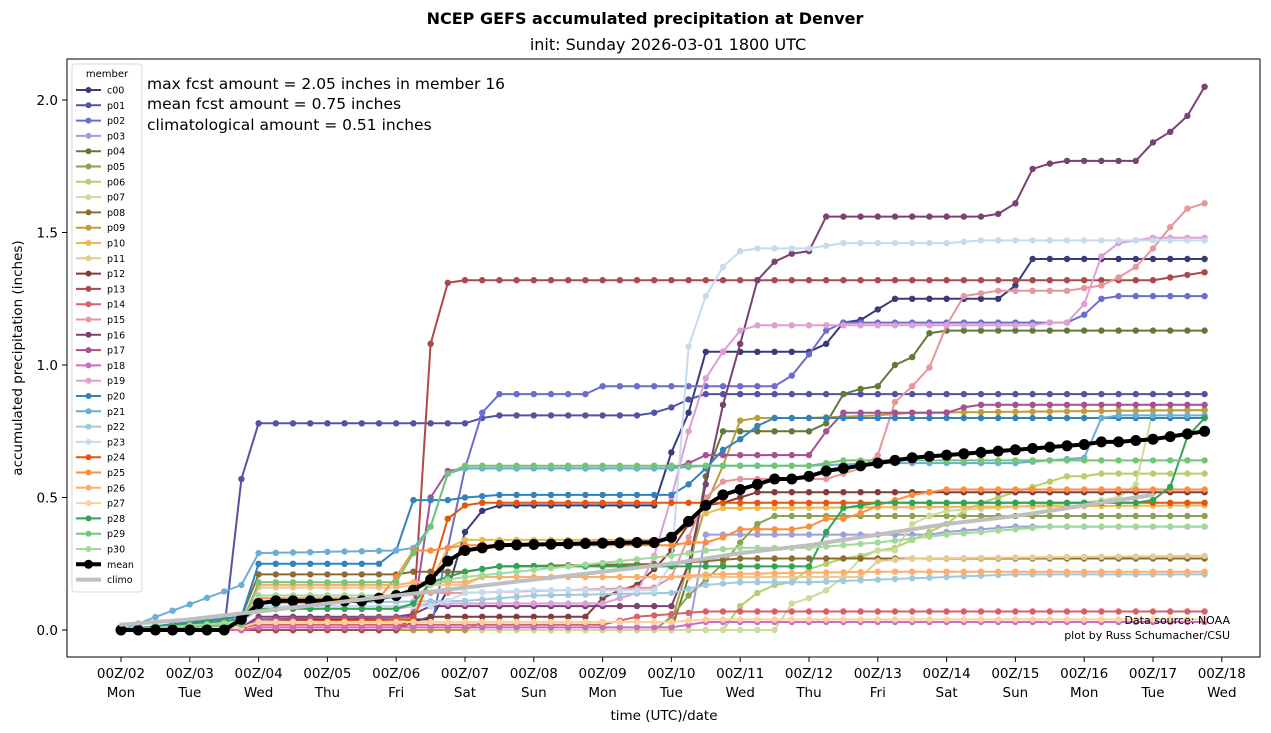 This screenshot has height=733, width=1271. Describe the element at coordinates (100, 152) in the screenshot. I see `legend-item-p04: p04` at that location.